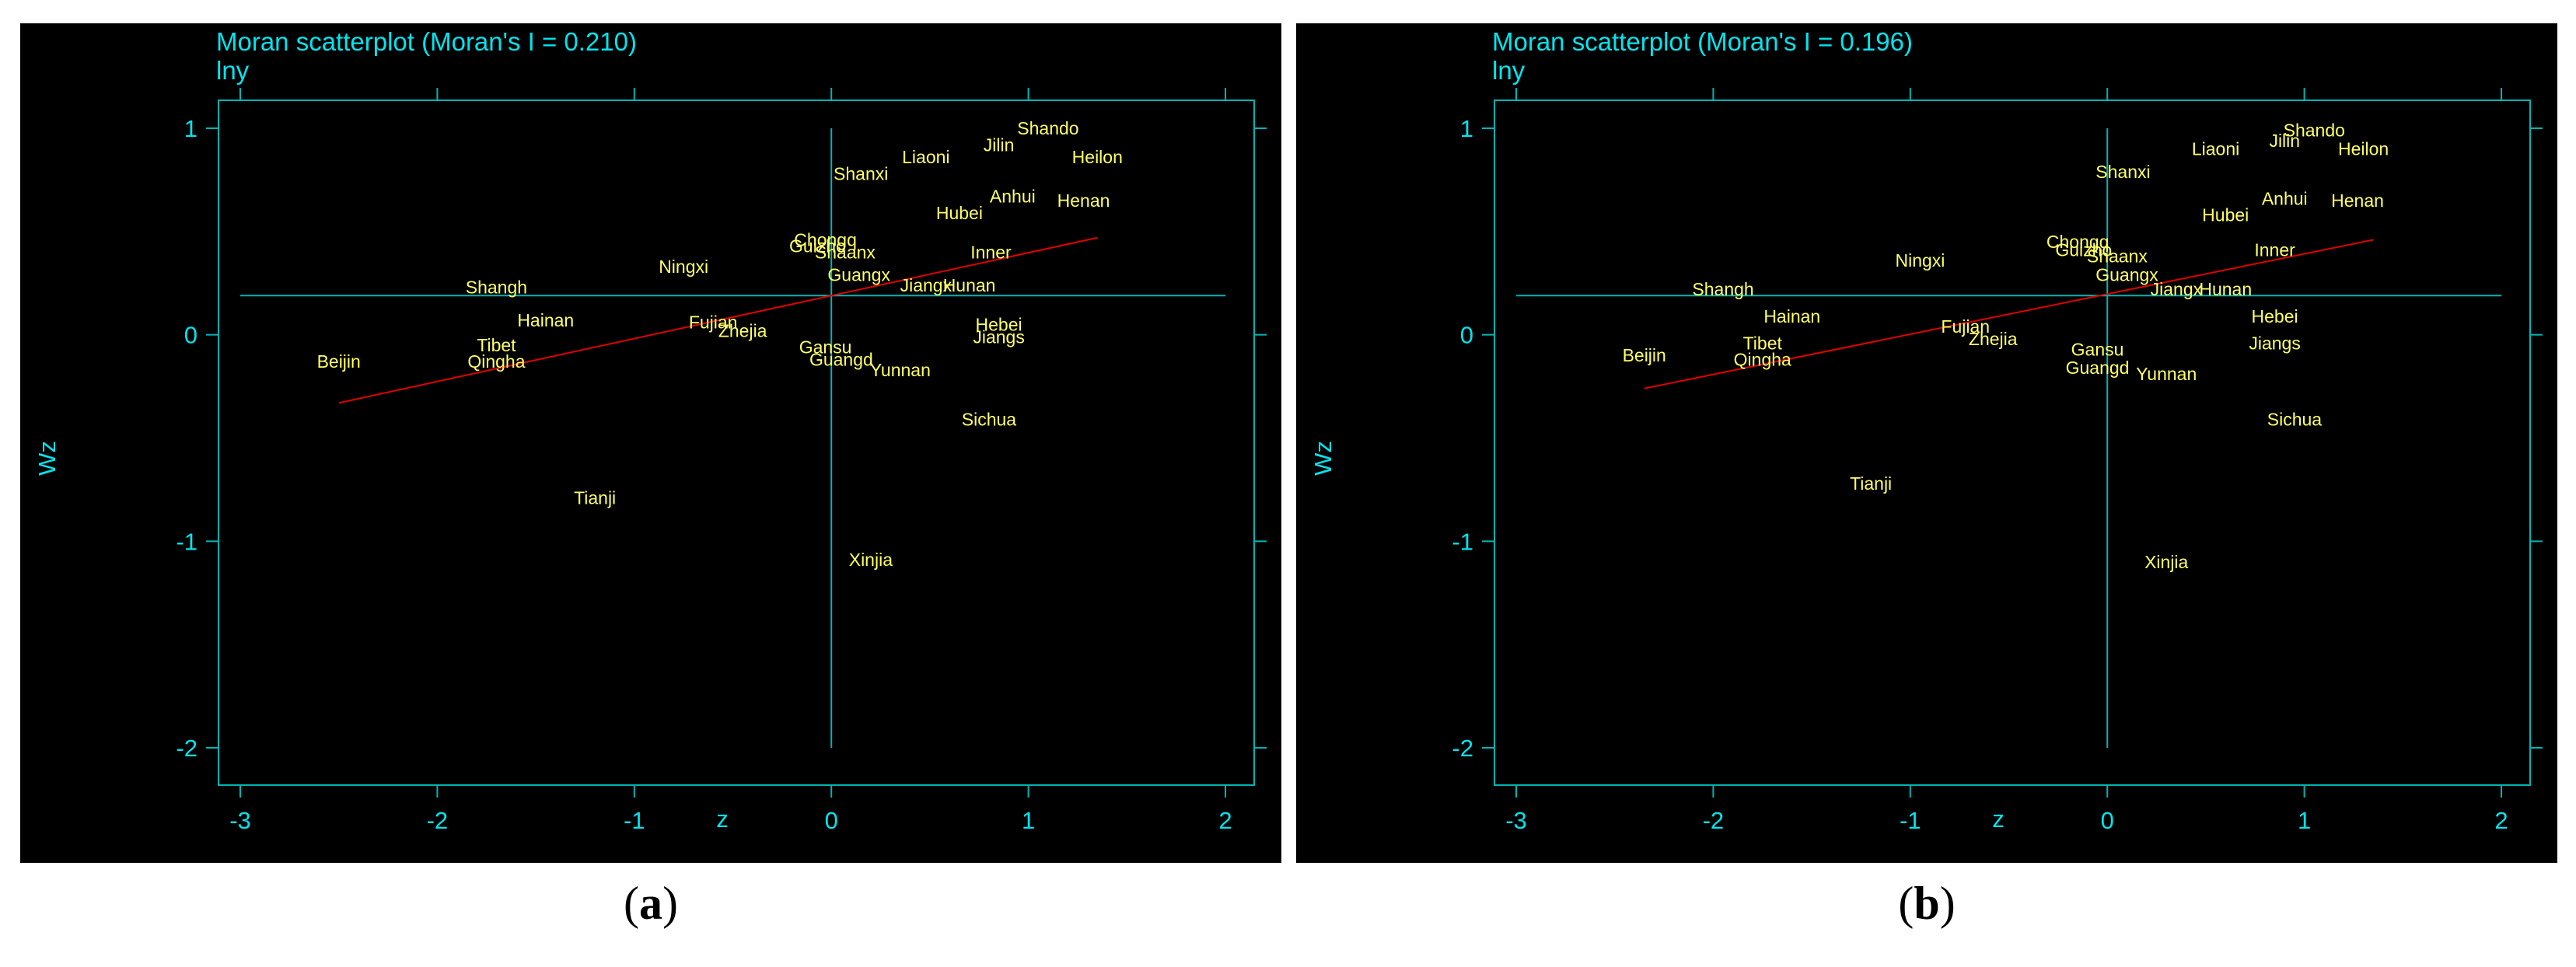 This screenshot has height=967, width=2576. I want to click on point-label-zhejia: Zhejia, so click(1993, 339).